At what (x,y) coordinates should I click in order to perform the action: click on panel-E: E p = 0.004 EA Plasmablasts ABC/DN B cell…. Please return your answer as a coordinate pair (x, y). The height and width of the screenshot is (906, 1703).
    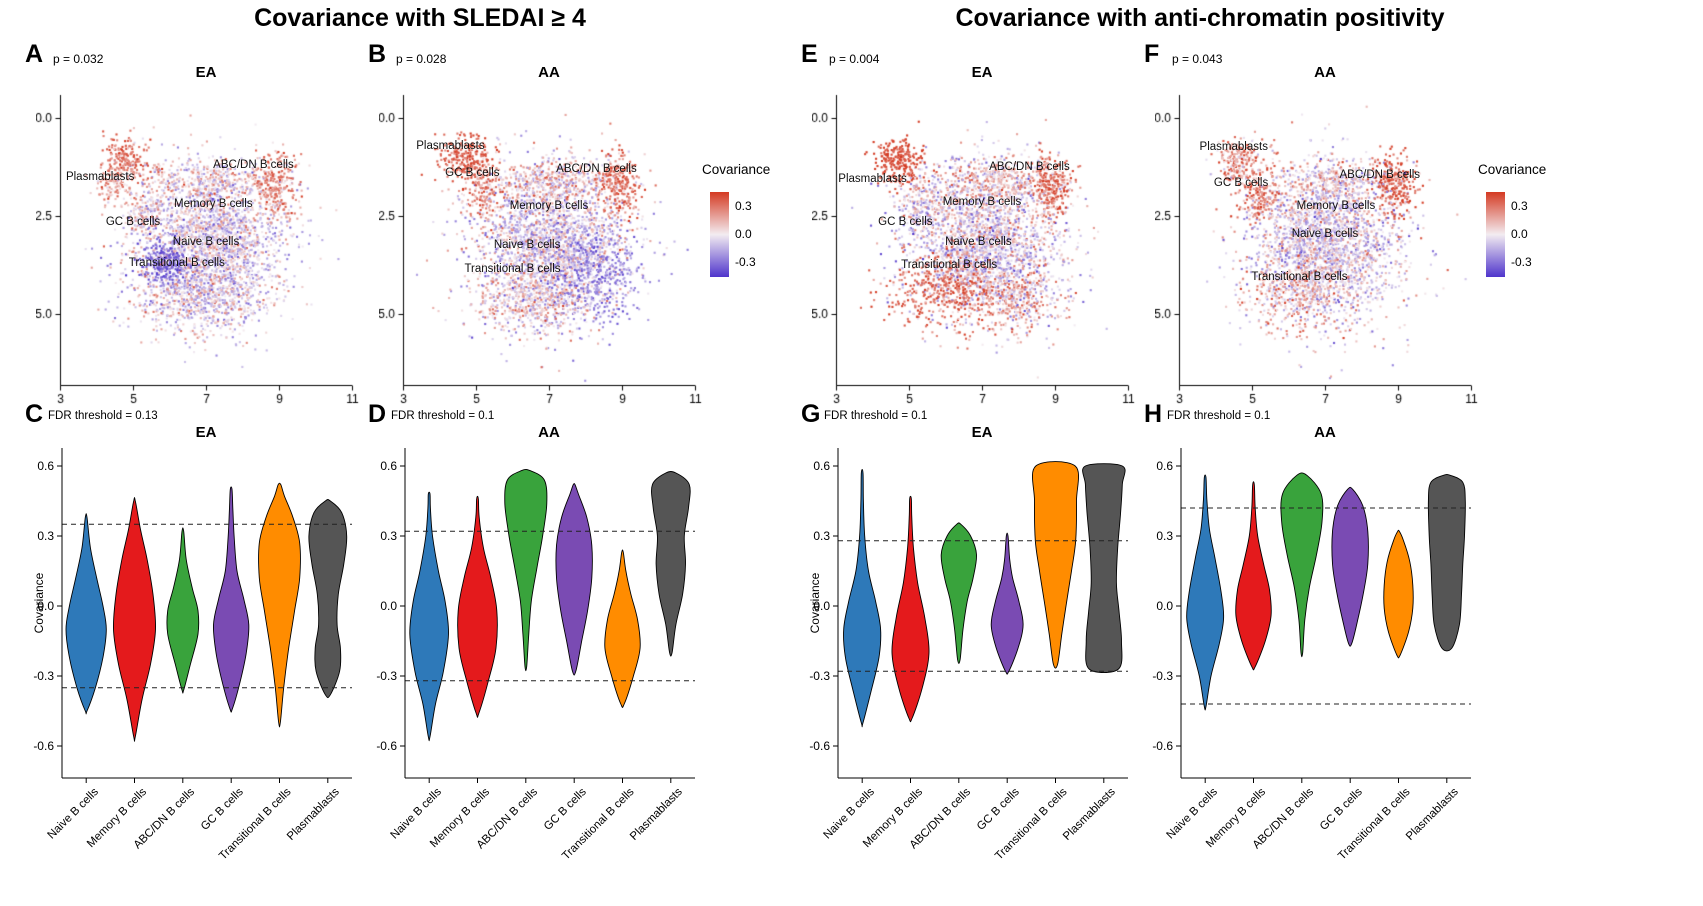
    Looking at the image, I should click on (971, 224).